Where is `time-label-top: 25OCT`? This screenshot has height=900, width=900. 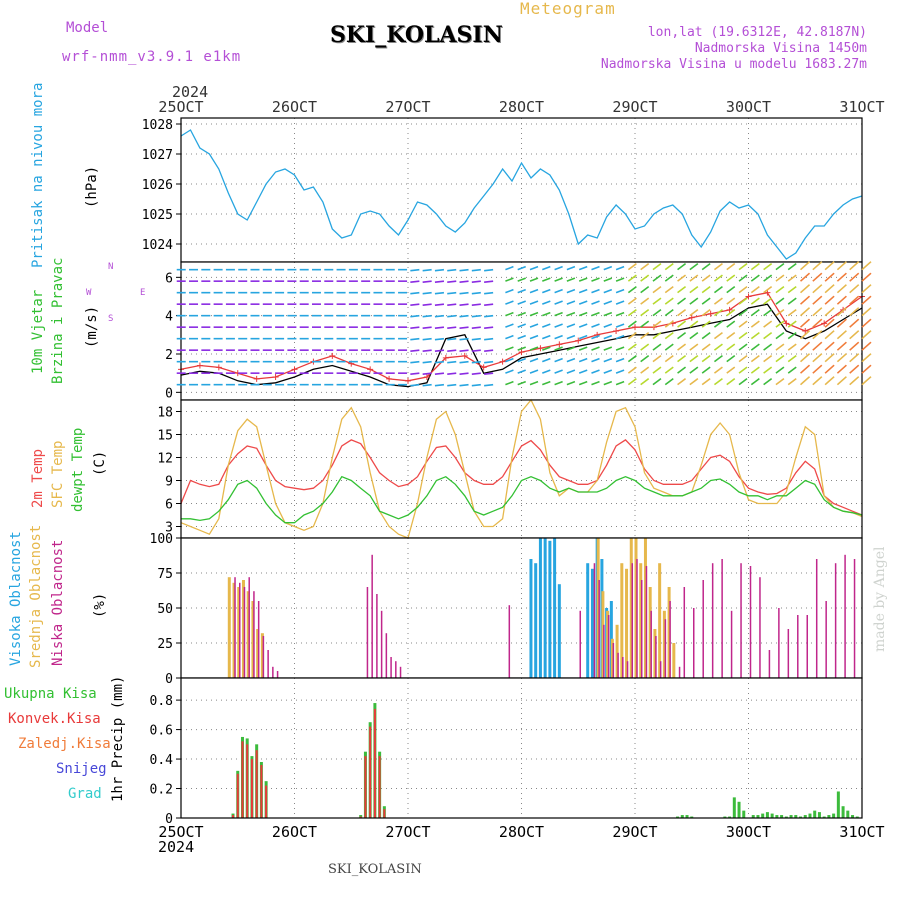 time-label-top: 25OCT is located at coordinates (180, 107).